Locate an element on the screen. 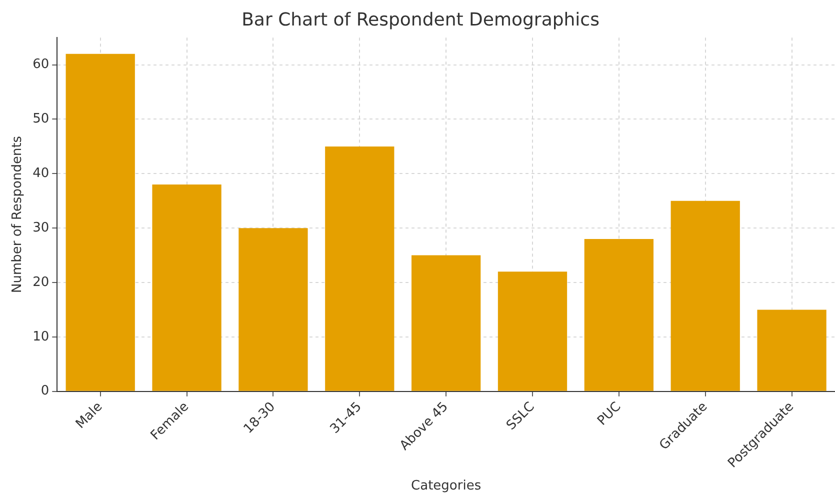 This screenshot has width=835, height=502. y-tick-label: 0 is located at coordinates (45, 391).